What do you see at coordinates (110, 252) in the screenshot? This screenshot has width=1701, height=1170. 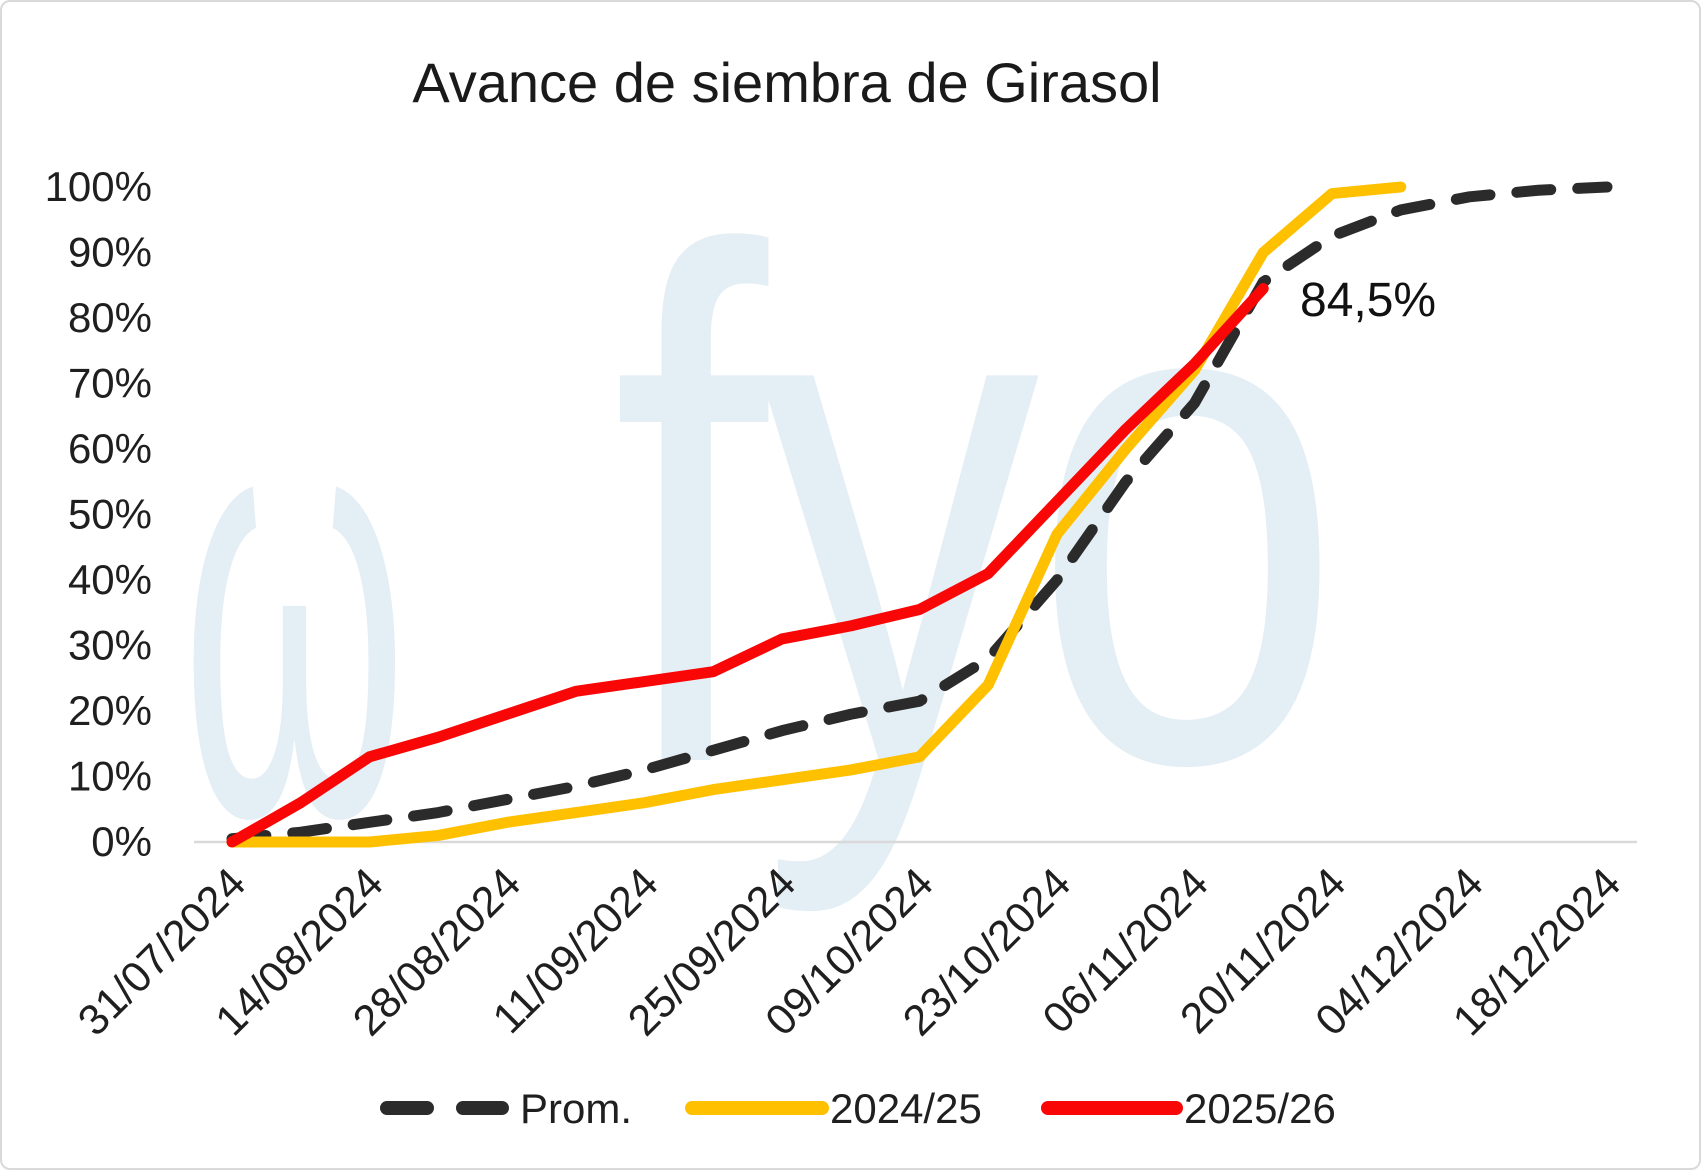 I see `y-tick-label: 90%` at bounding box center [110, 252].